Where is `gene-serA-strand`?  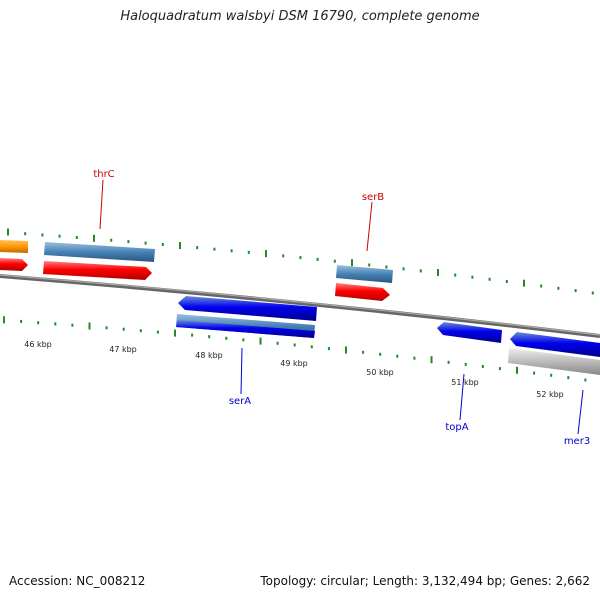
gene-serA-strand is located at coordinates (245, 329).